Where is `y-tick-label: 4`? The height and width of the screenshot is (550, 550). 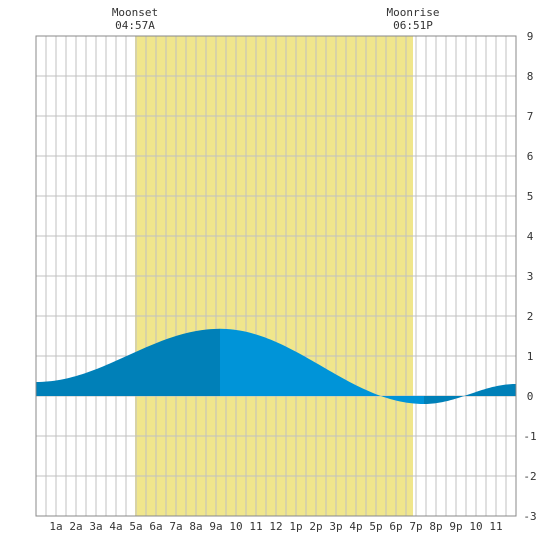 y-tick-label: 4 is located at coordinates (530, 236).